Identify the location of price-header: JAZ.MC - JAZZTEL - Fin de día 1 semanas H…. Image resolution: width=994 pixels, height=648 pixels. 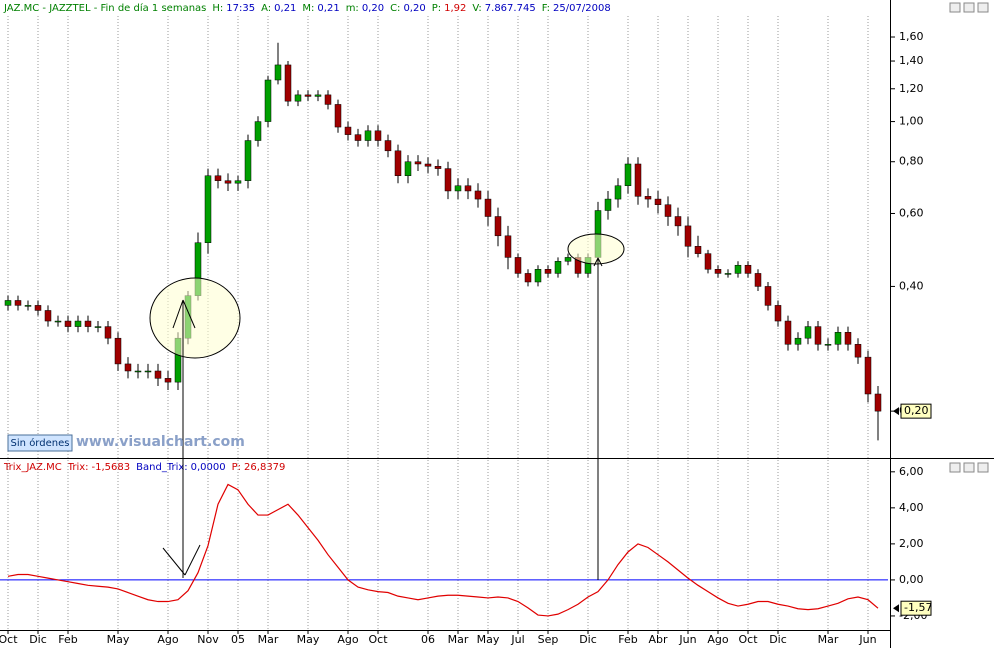
(307, 8).